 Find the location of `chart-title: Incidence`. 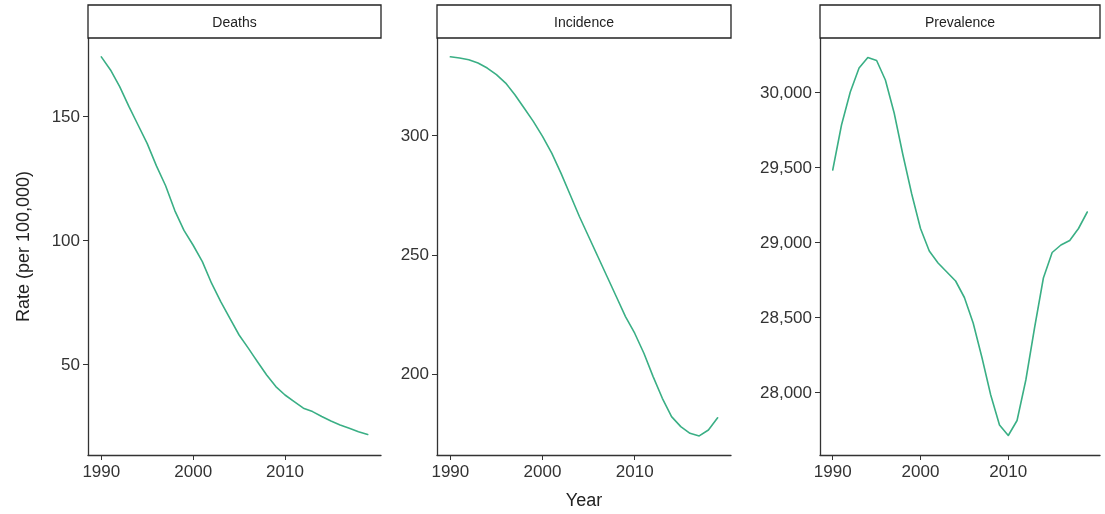

chart-title: Incidence is located at coordinates (584, 22).